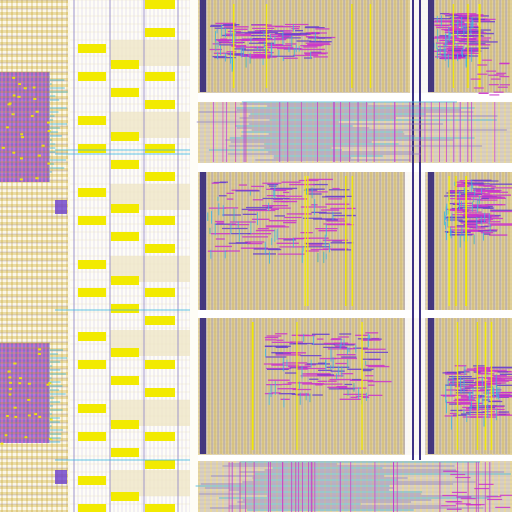  What do you see at coordinates (150, 483) in the screenshot?
I see `fill-band` at bounding box center [150, 483].